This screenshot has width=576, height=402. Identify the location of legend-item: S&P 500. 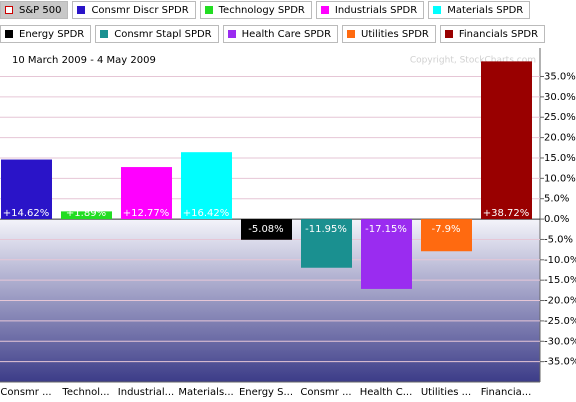
(34, 10).